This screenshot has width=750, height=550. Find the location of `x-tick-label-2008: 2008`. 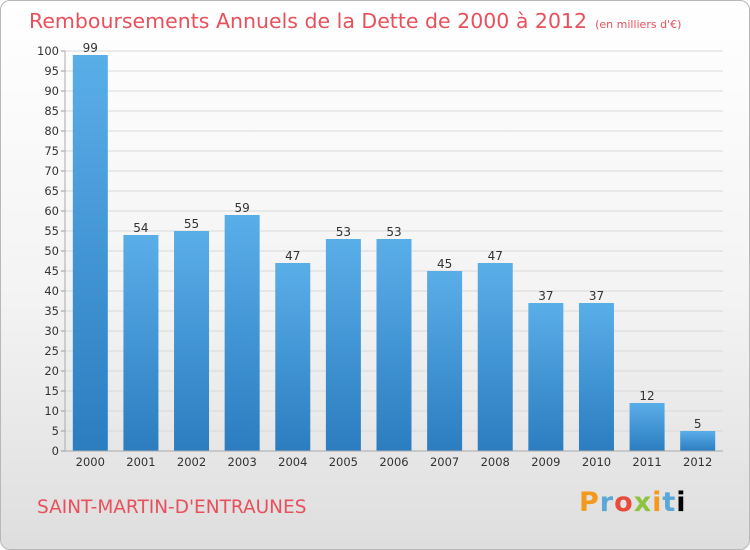

x-tick-label-2008: 2008 is located at coordinates (495, 462).